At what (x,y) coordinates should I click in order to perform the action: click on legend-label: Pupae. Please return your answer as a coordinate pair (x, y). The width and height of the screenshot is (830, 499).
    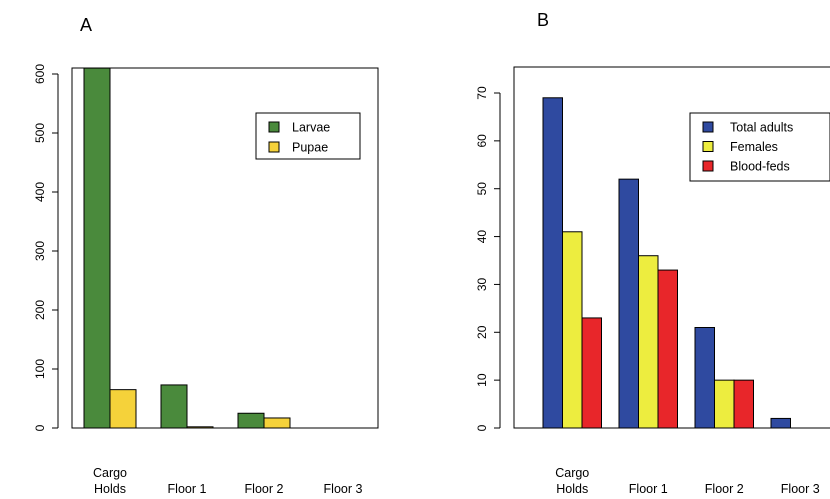
    Looking at the image, I should click on (310, 148).